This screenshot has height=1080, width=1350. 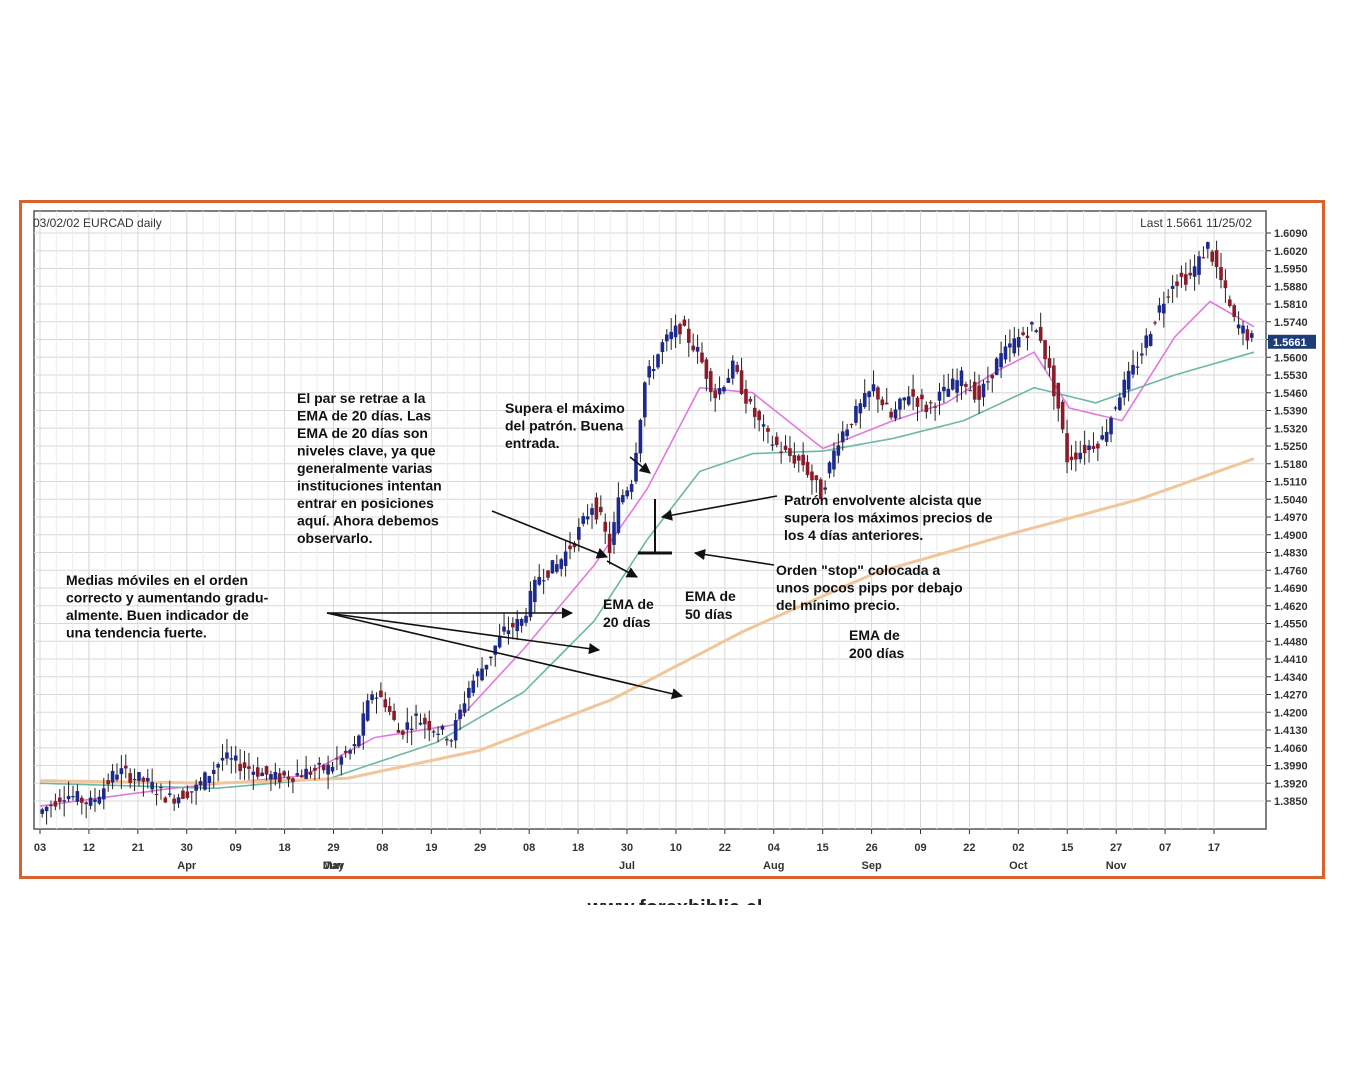 I want to click on last-price-label: Last 1.5661 11/25/02, so click(x=1196, y=223).